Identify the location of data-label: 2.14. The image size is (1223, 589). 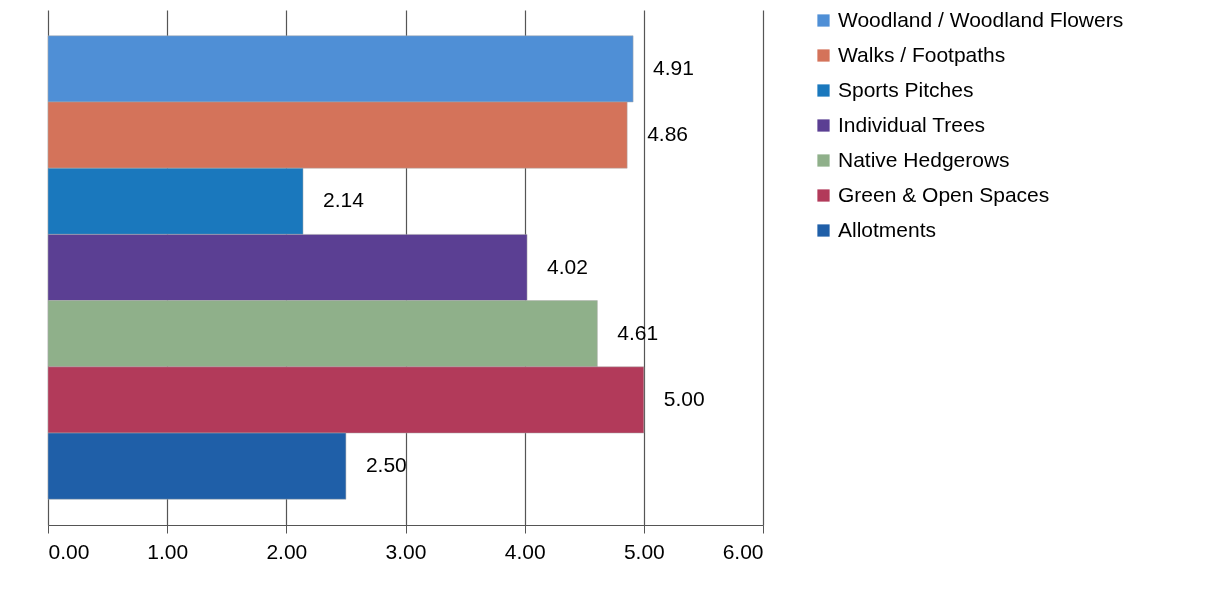
(344, 200).